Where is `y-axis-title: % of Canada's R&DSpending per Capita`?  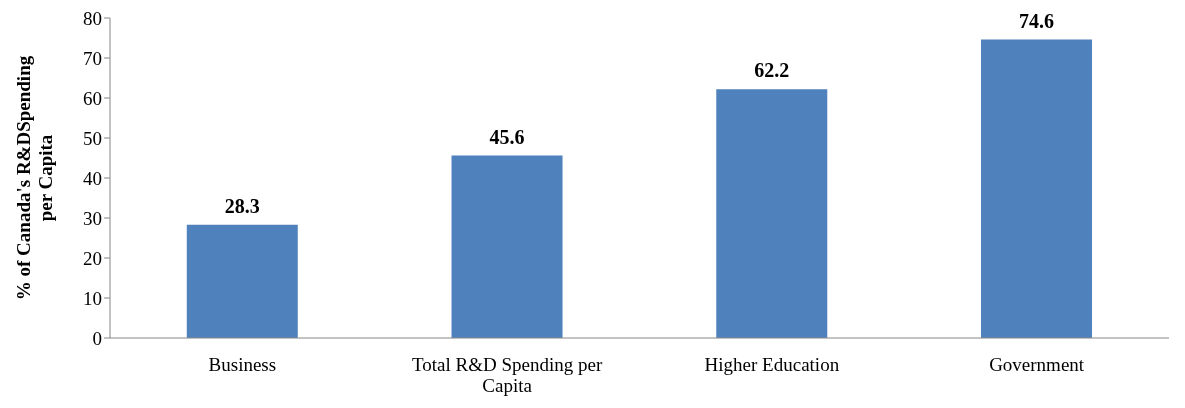
y-axis-title: % of Canada's R&DSpending per Capita is located at coordinates (34, 178).